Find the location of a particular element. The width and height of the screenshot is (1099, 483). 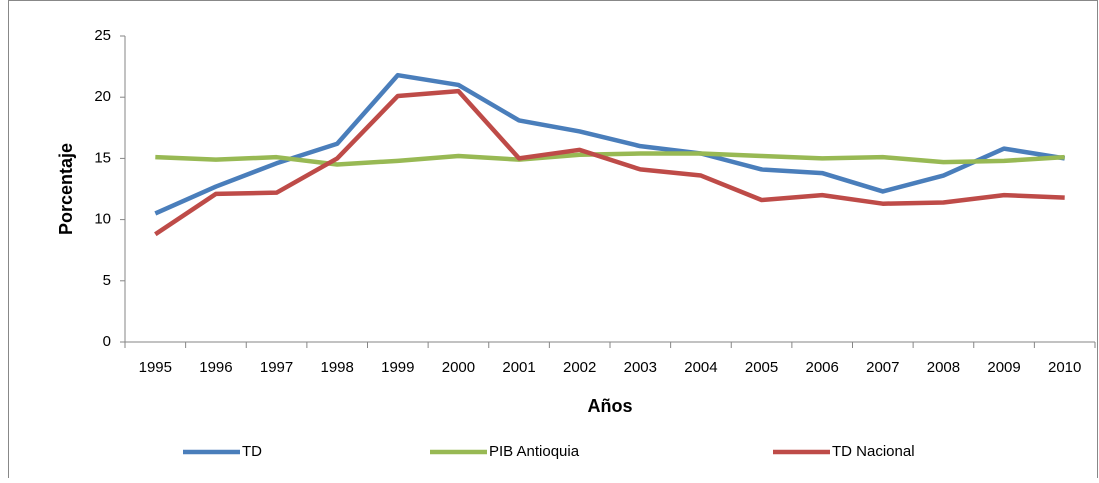

legend-label: PIB Antioquia is located at coordinates (534, 451).